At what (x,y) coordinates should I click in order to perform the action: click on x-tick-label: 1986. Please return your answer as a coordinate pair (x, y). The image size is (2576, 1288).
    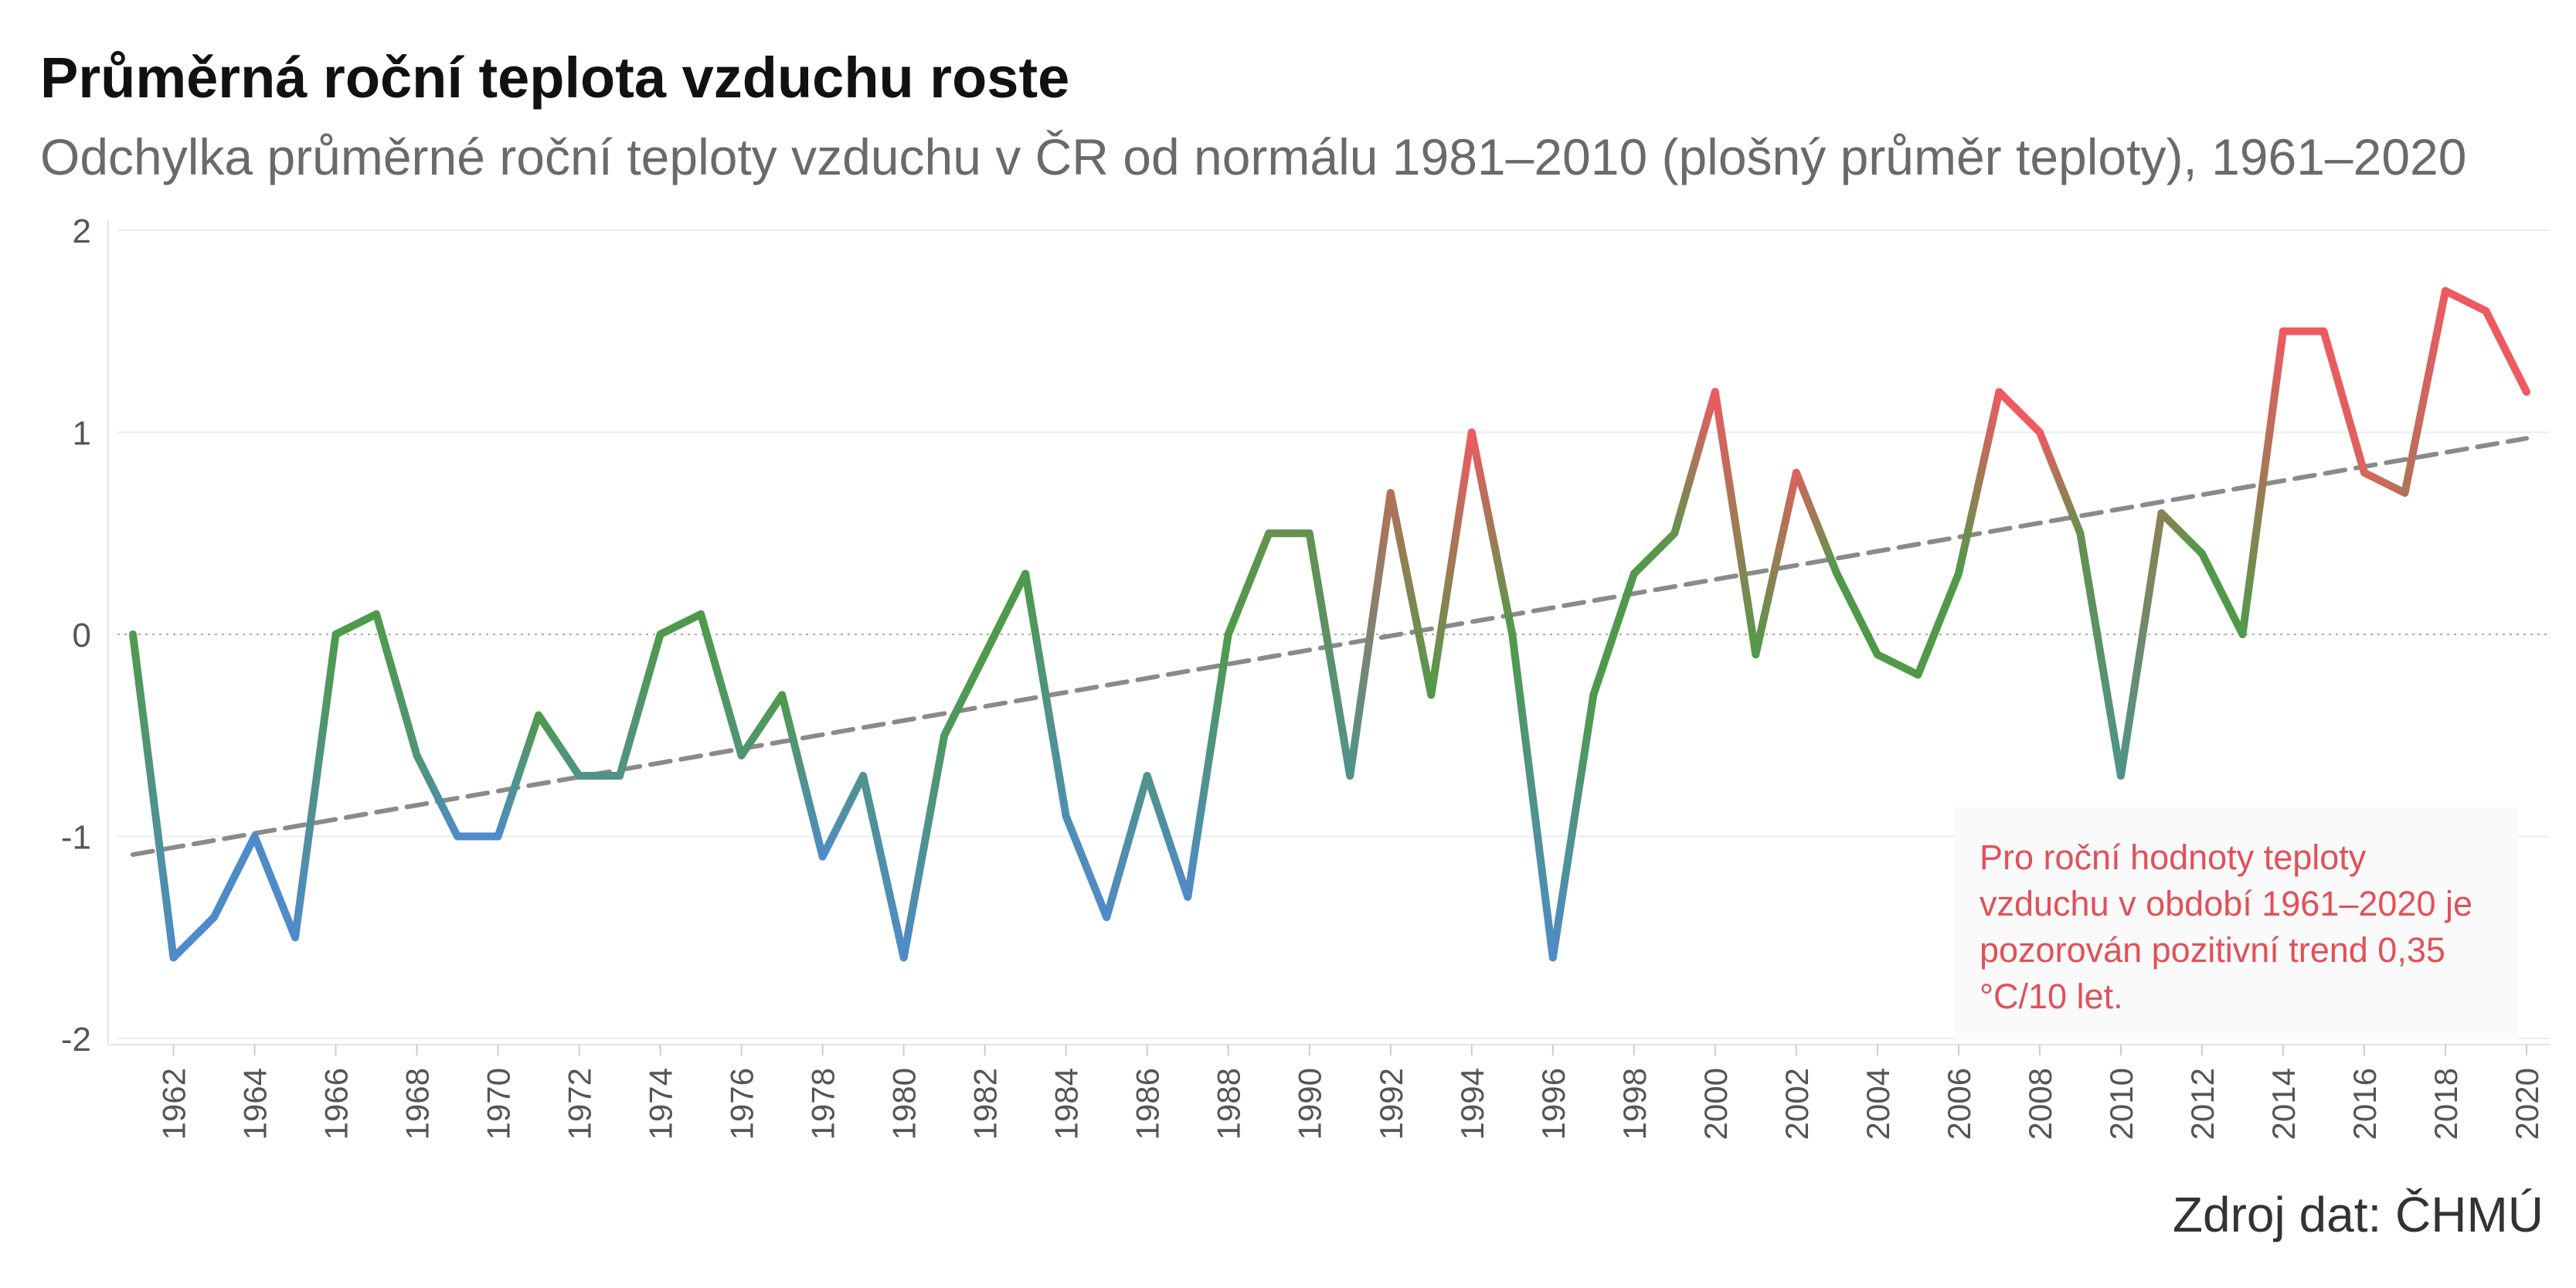
    Looking at the image, I should click on (1148, 1104).